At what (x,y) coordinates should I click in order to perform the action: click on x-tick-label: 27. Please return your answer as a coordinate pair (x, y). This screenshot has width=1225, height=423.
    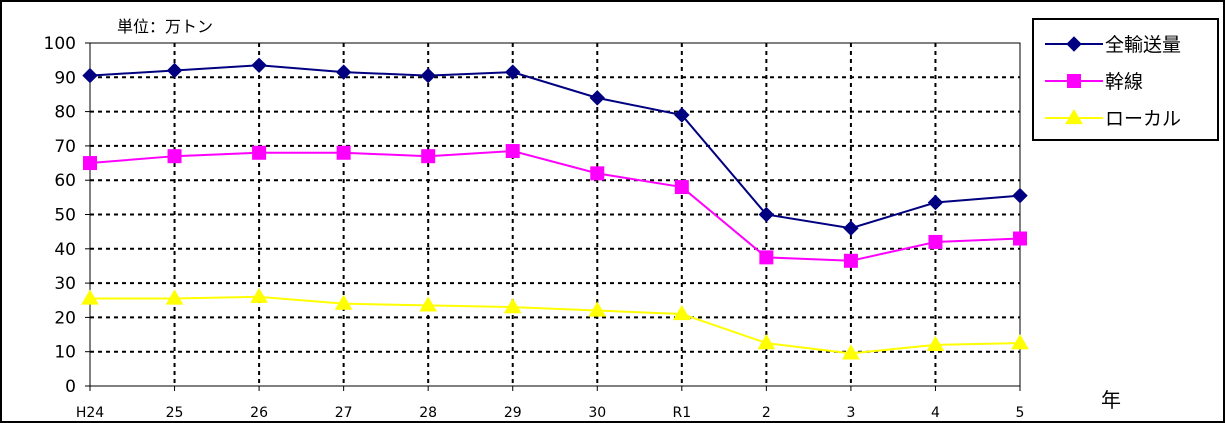
    Looking at the image, I should click on (344, 413).